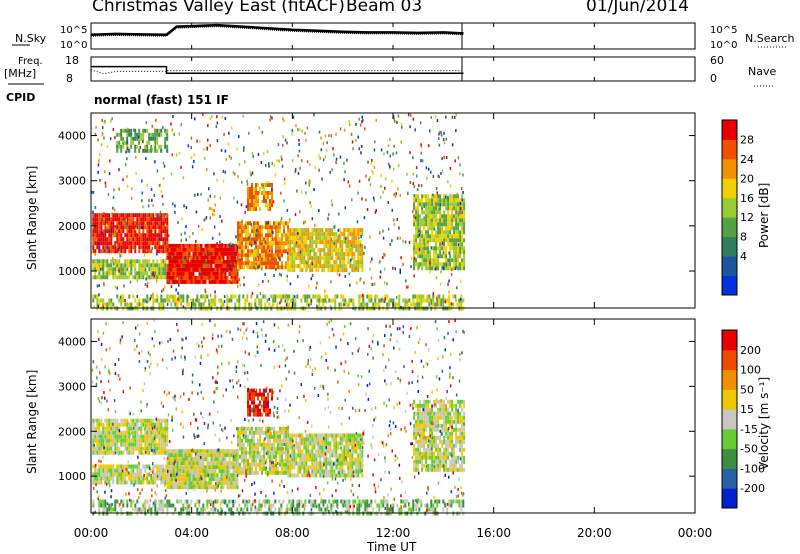 The image size is (800, 554). What do you see at coordinates (72, 476) in the screenshot?
I see `velocity-ytick-label: 1000` at bounding box center [72, 476].